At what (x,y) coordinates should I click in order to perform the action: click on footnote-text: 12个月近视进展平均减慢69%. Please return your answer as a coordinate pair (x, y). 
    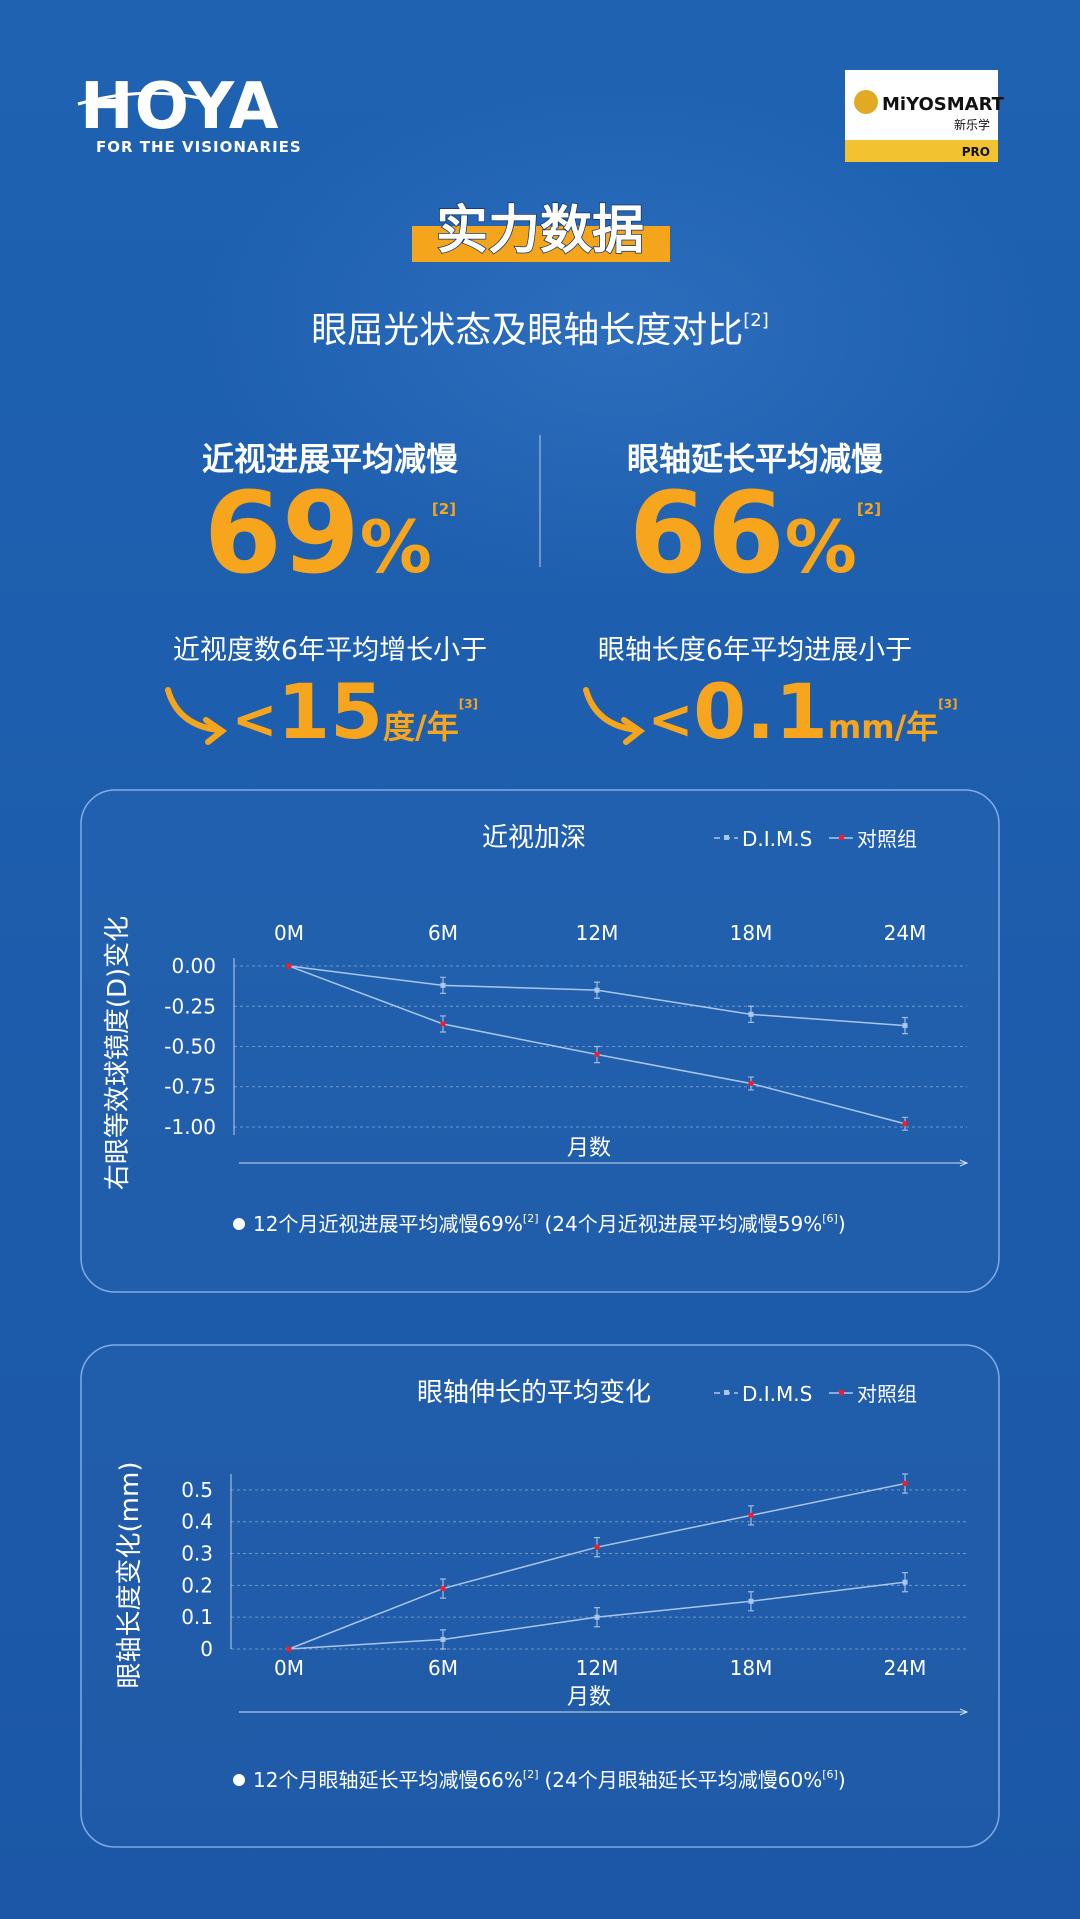
    Looking at the image, I should click on (388, 1224).